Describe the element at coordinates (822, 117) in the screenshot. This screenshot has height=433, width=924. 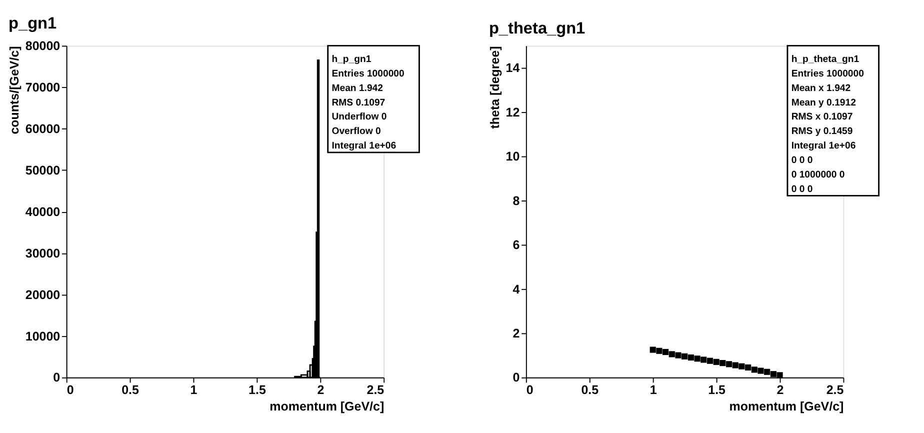
I see `annotation: RMS x 0.1097` at that location.